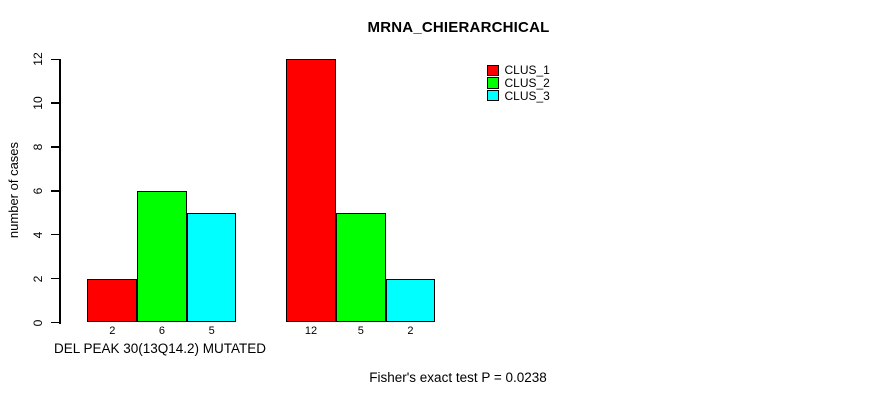 The image size is (890, 400). I want to click on bar-value-label: 12, so click(311, 330).